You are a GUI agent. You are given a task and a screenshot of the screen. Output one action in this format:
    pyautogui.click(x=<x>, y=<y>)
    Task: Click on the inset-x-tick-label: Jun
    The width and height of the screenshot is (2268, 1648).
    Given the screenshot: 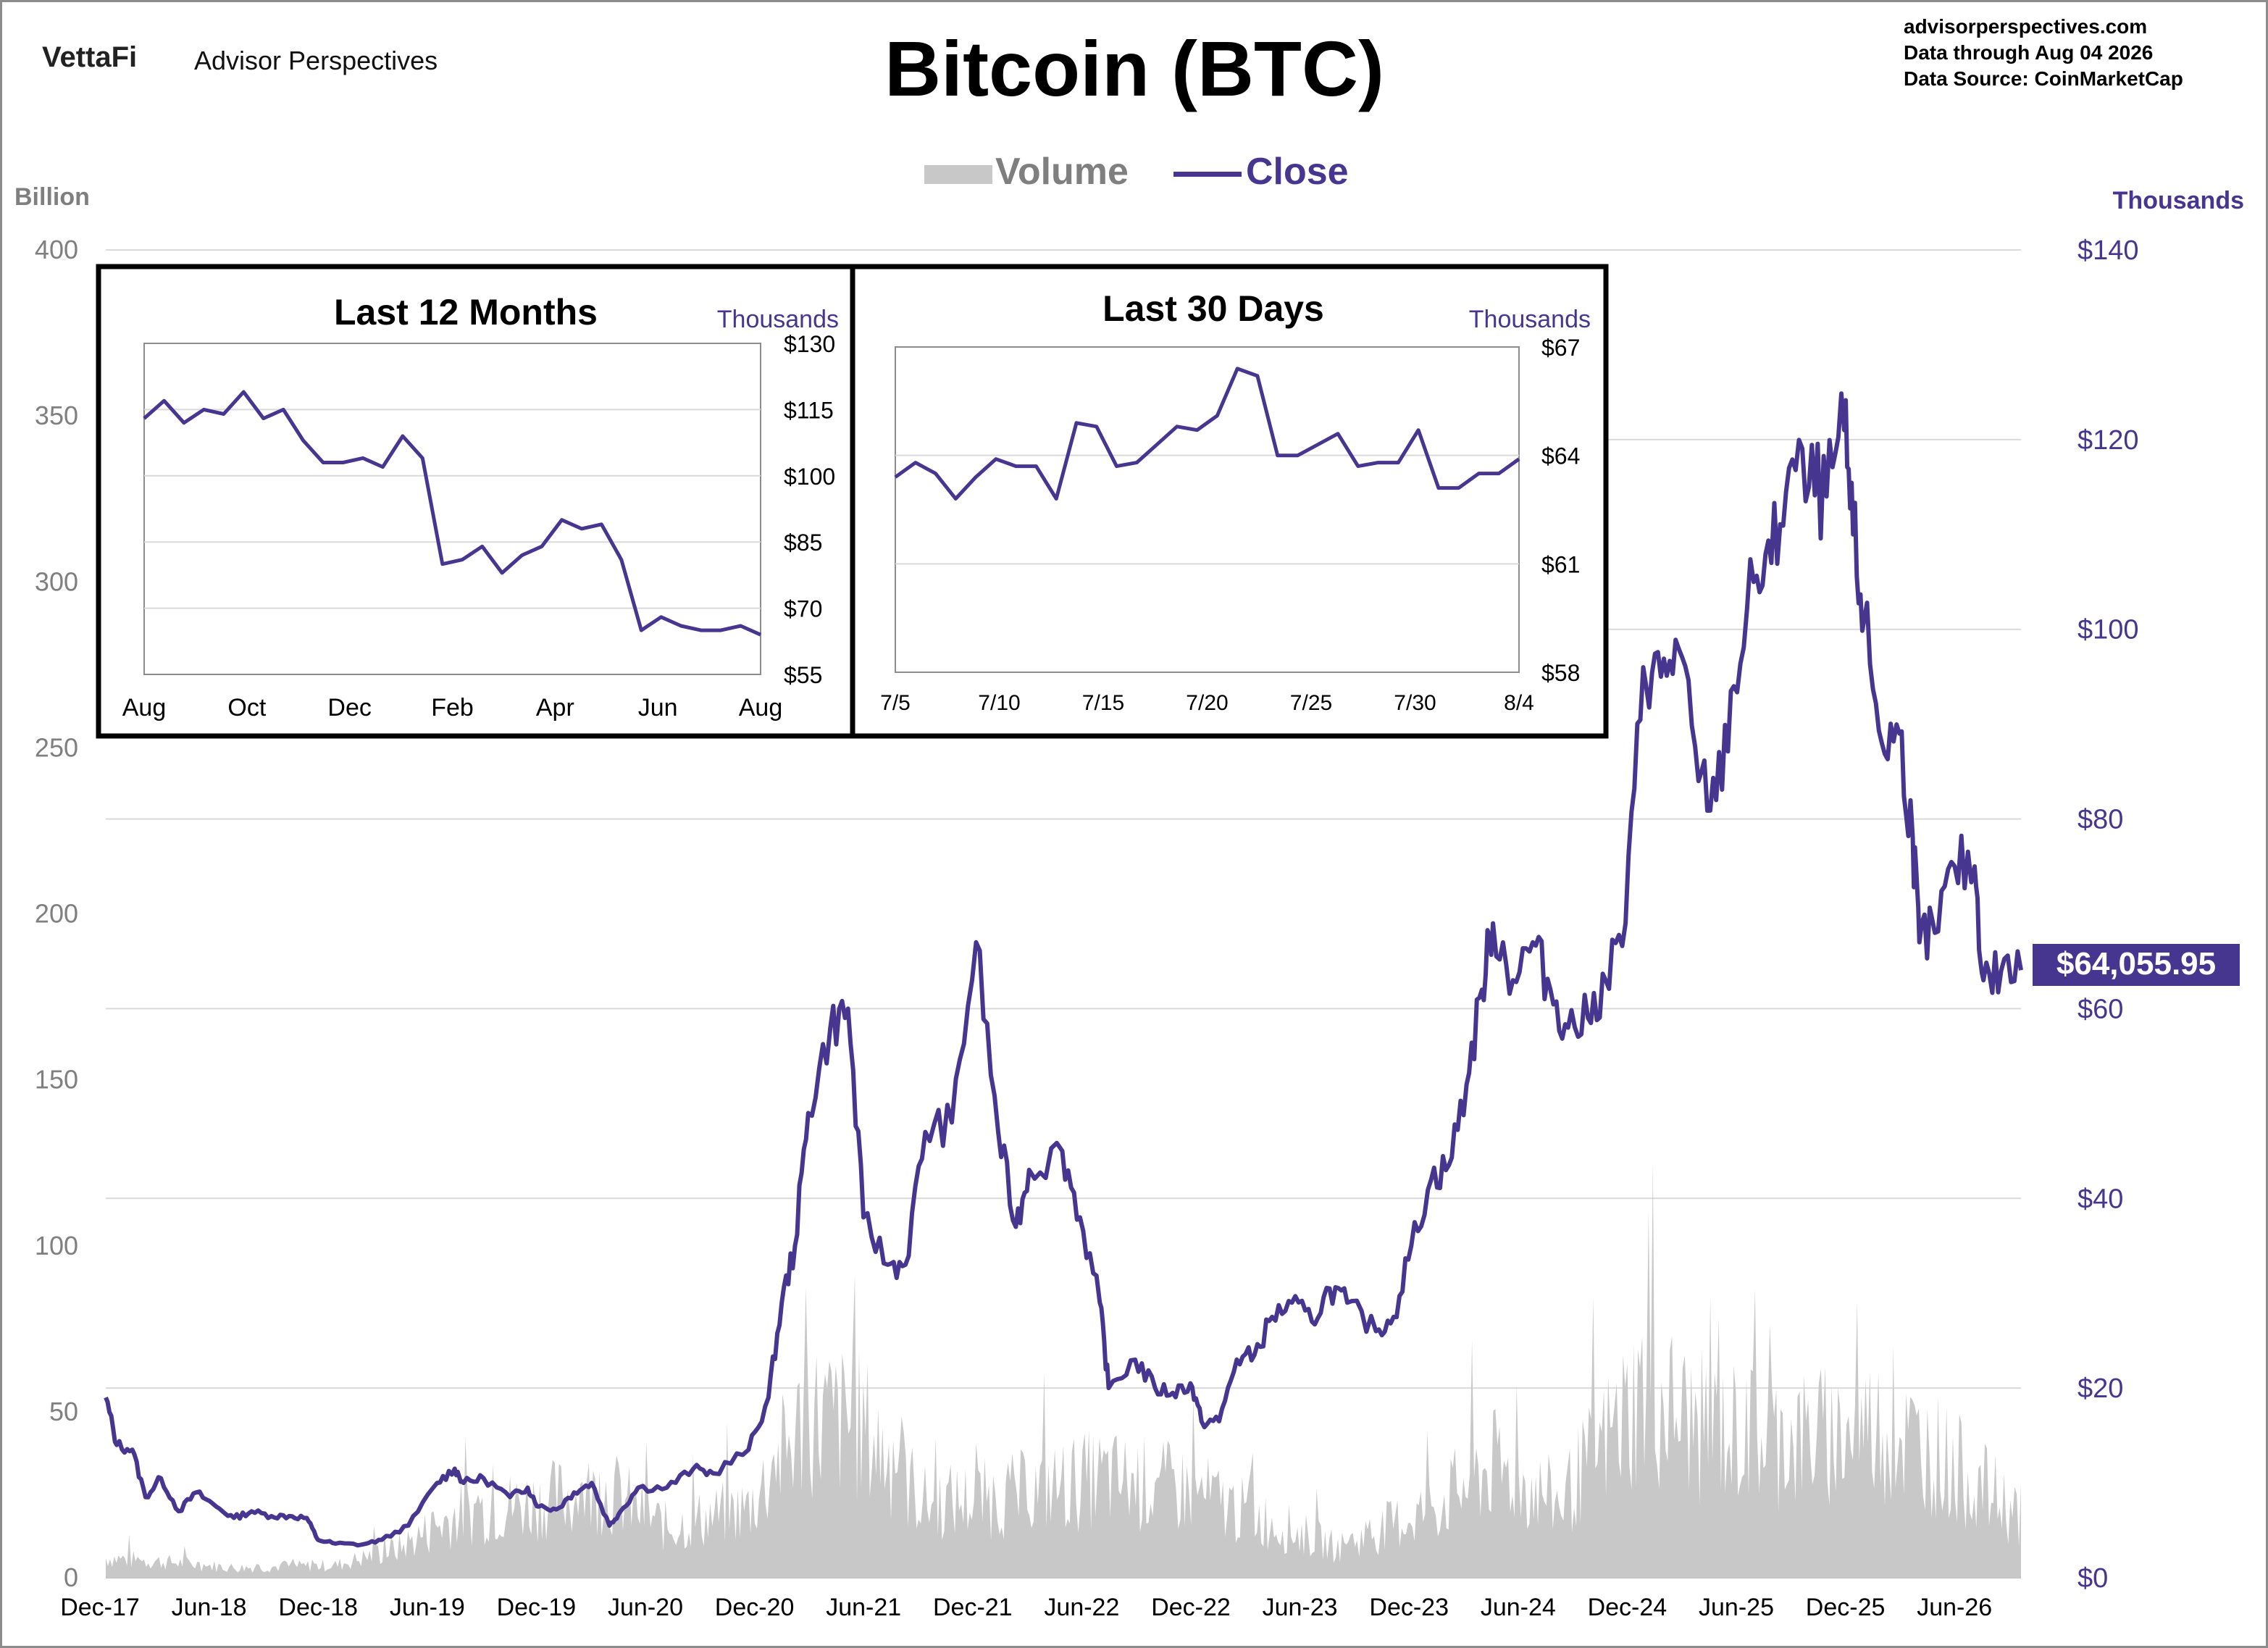 What is the action you would take?
    pyautogui.click(x=658, y=707)
    